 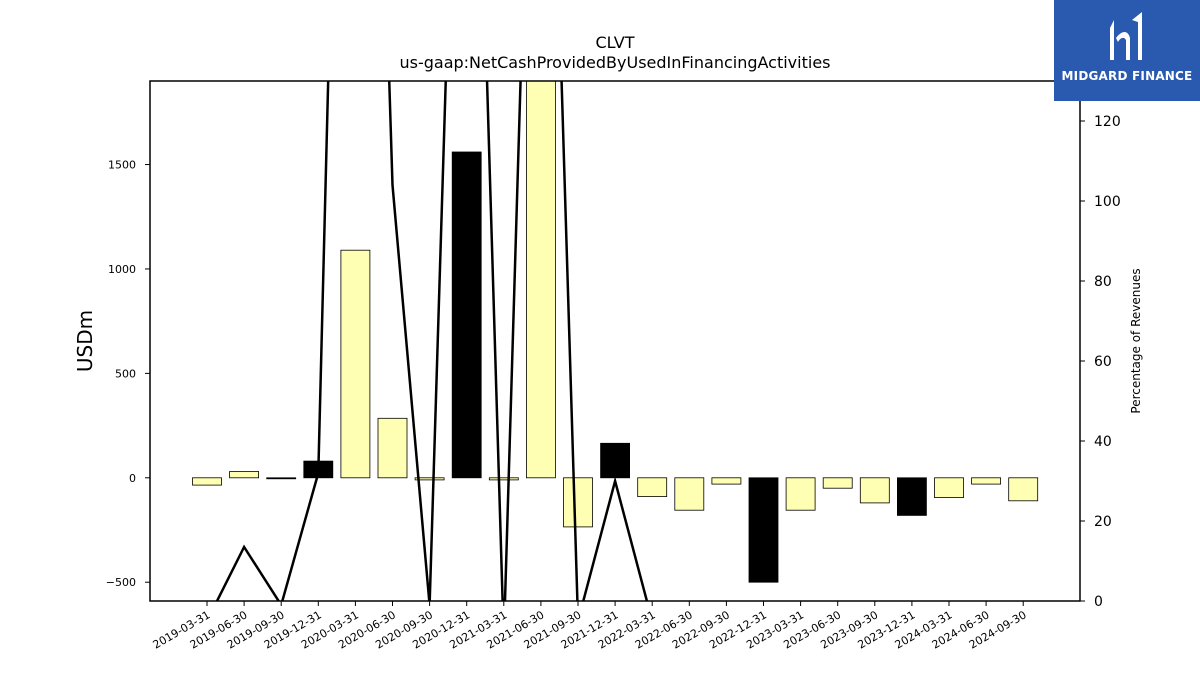 I want to click on y2-axis-label: Percentage of Revenues, so click(x=1136, y=340).